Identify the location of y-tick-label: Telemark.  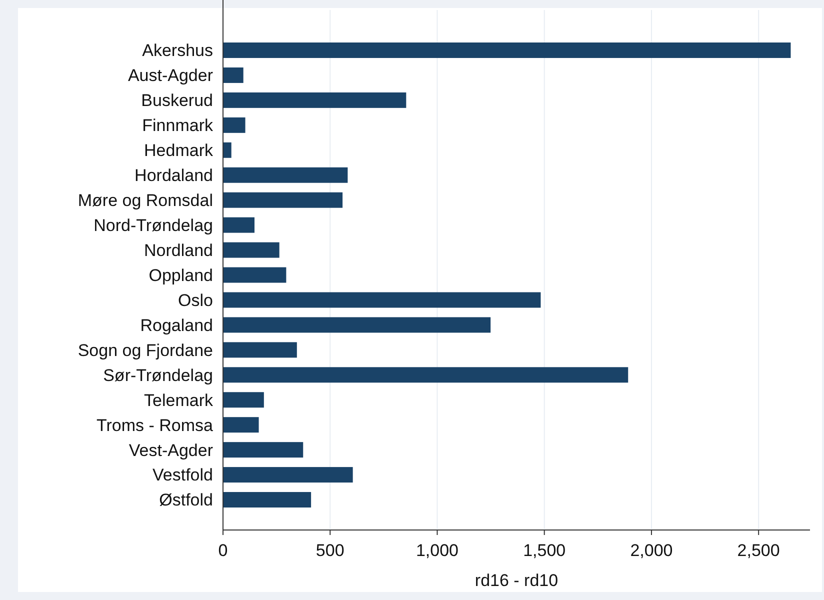
(179, 400).